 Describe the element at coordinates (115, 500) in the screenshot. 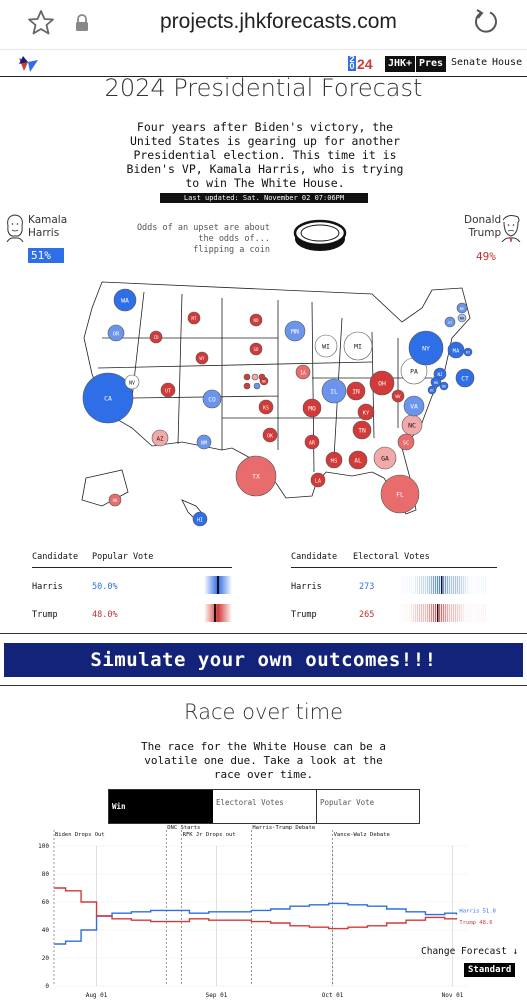

I see `state-bubble-ak: AK` at that location.